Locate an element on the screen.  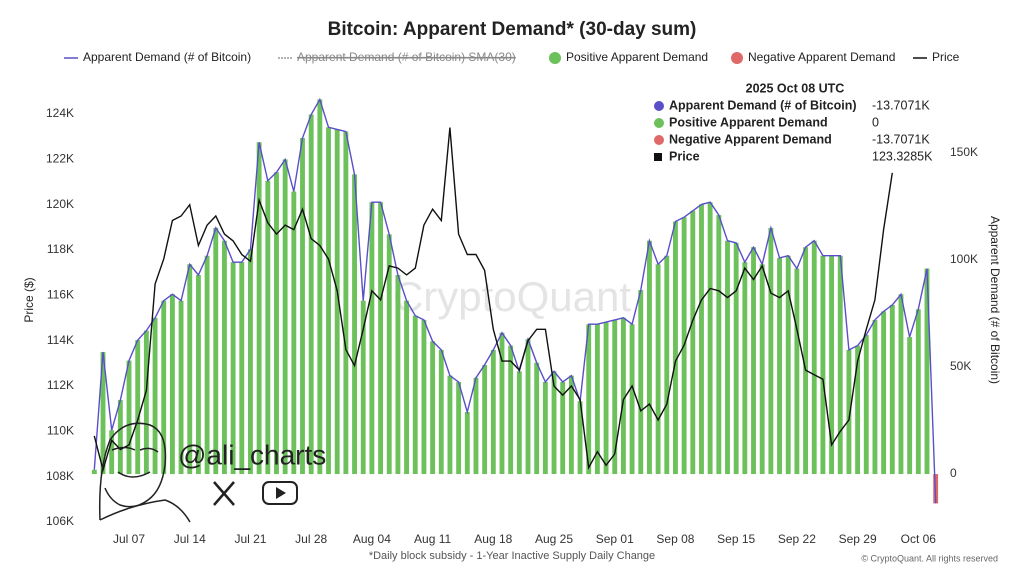
x-tick-label: Sep 22 is located at coordinates (797, 539).